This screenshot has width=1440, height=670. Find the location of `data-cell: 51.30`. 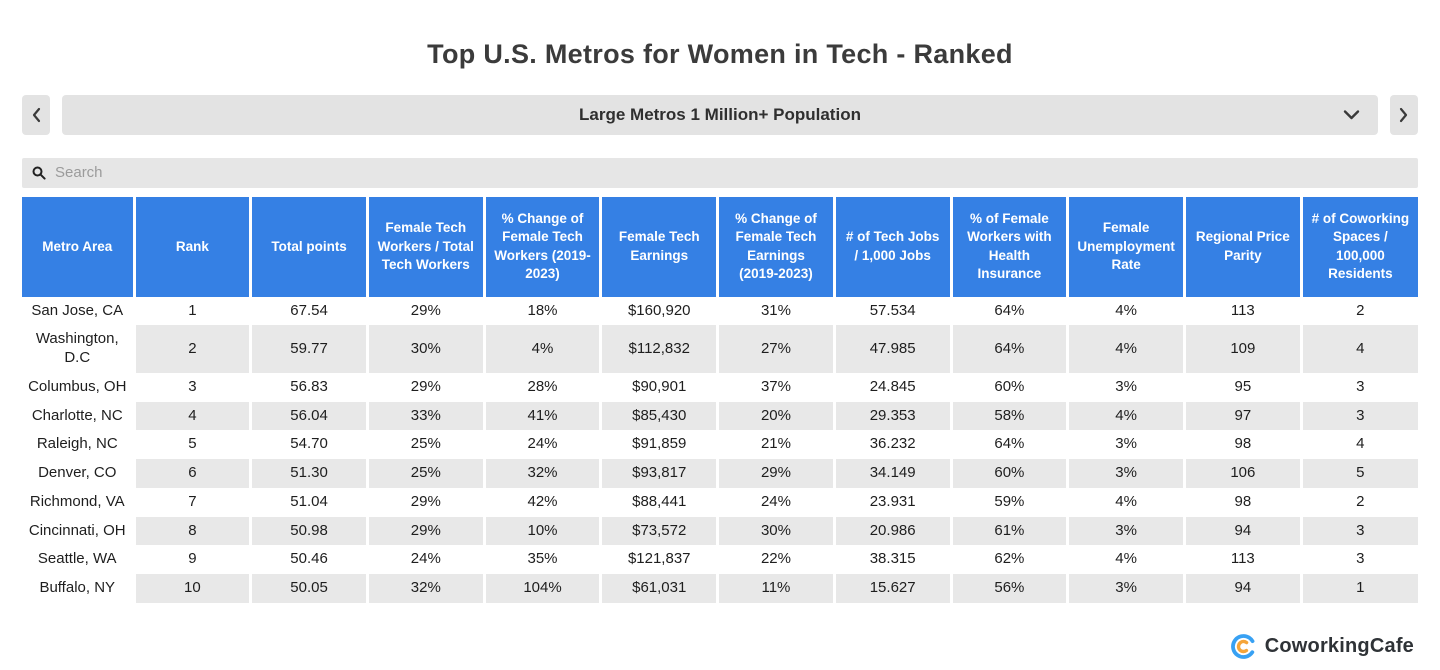

data-cell: 51.30 is located at coordinates (308, 473).